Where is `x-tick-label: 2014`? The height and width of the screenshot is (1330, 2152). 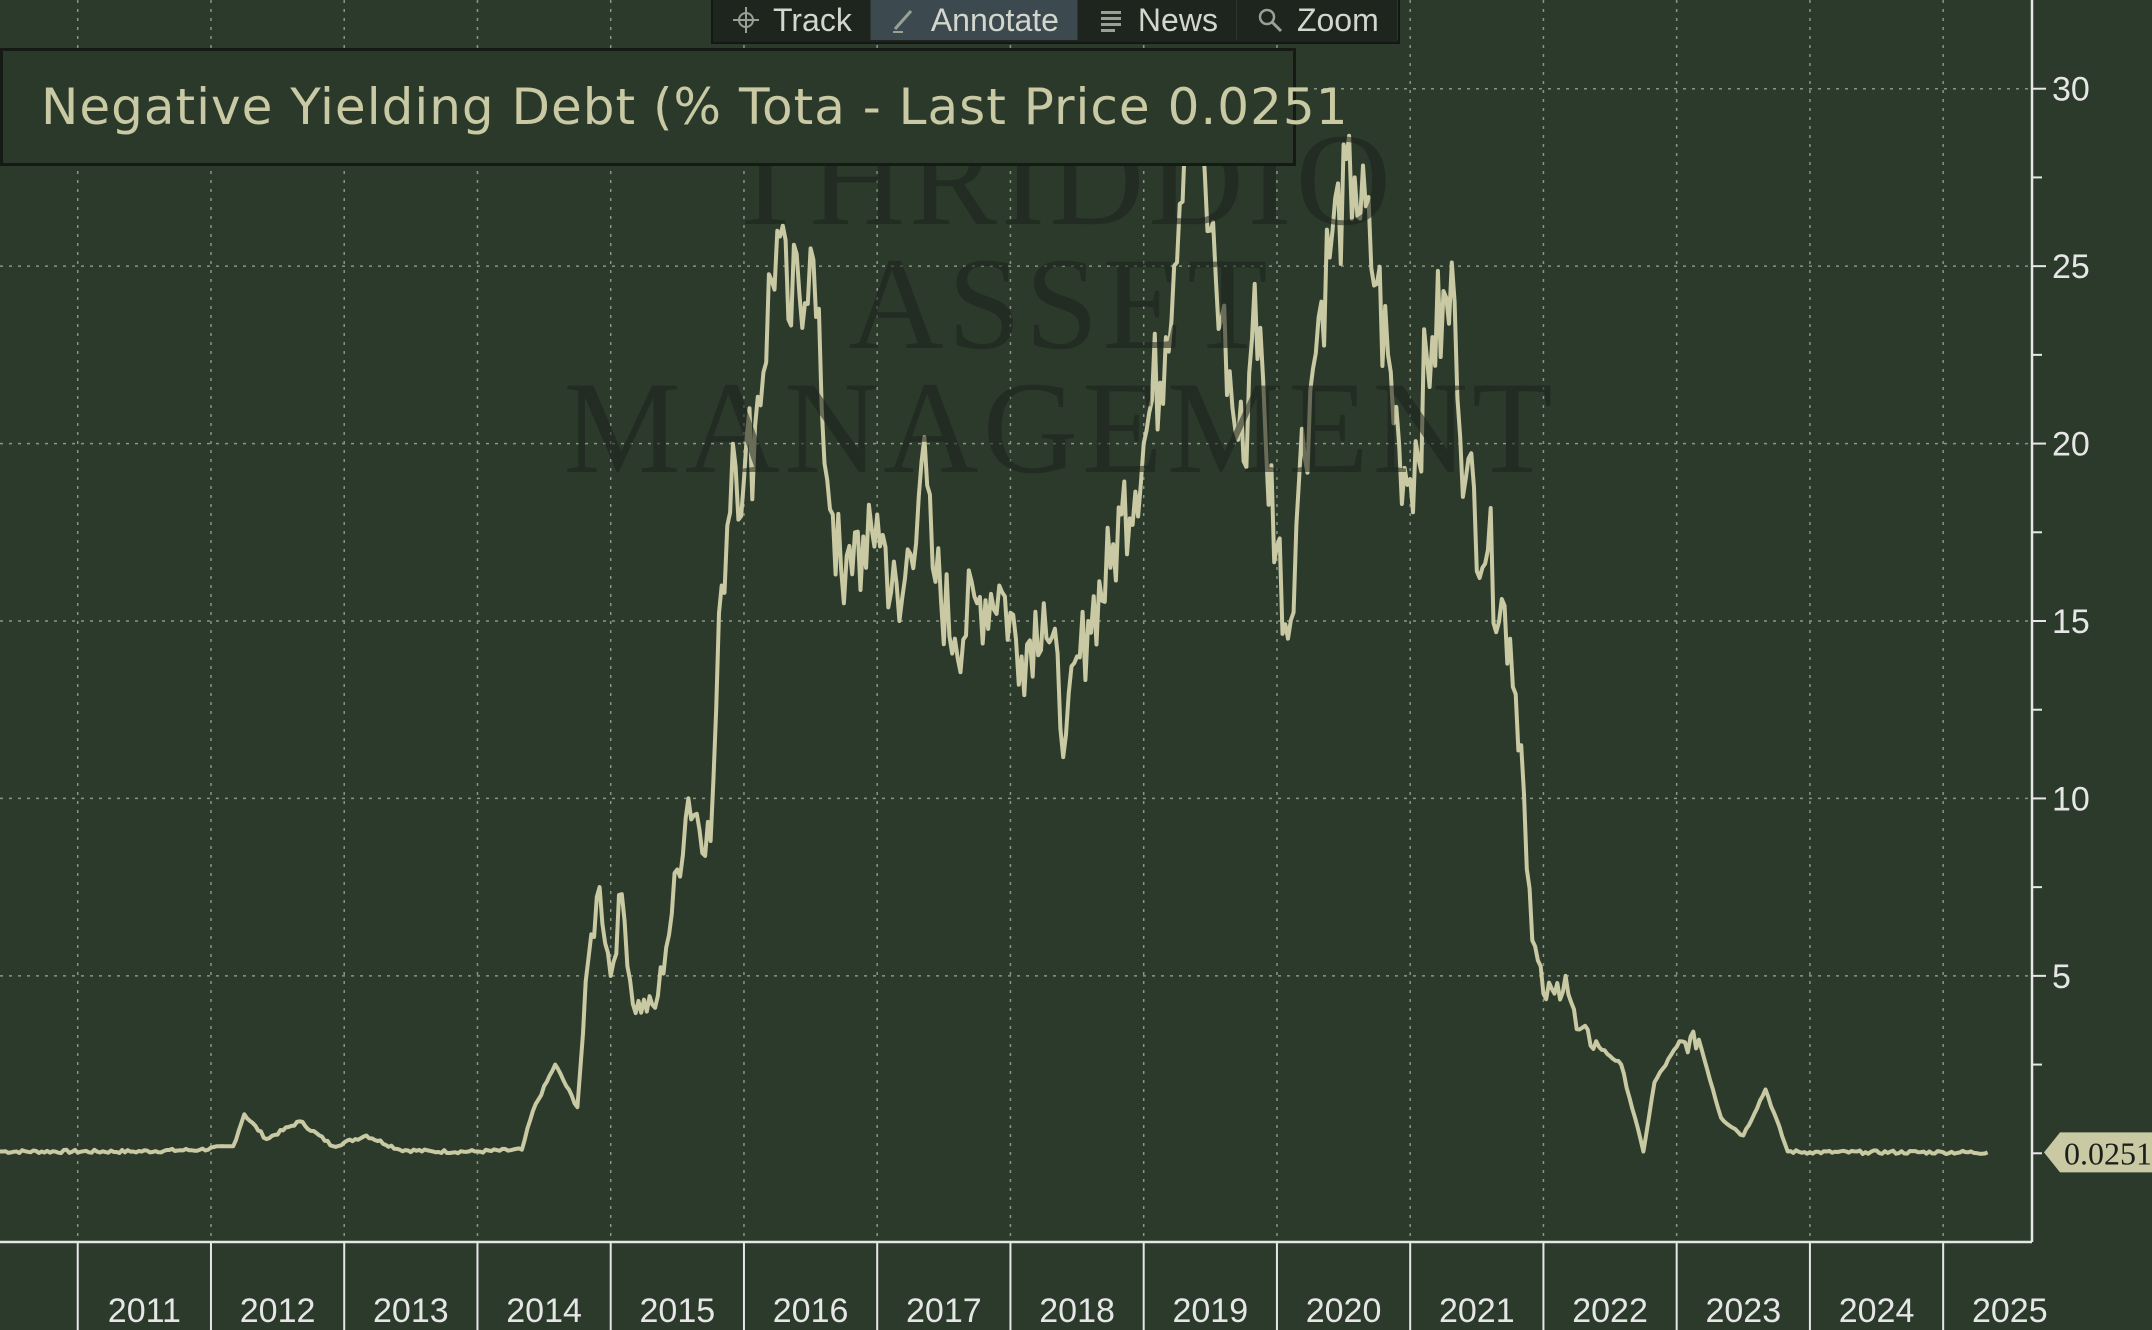
x-tick-label: 2014 is located at coordinates (544, 1311).